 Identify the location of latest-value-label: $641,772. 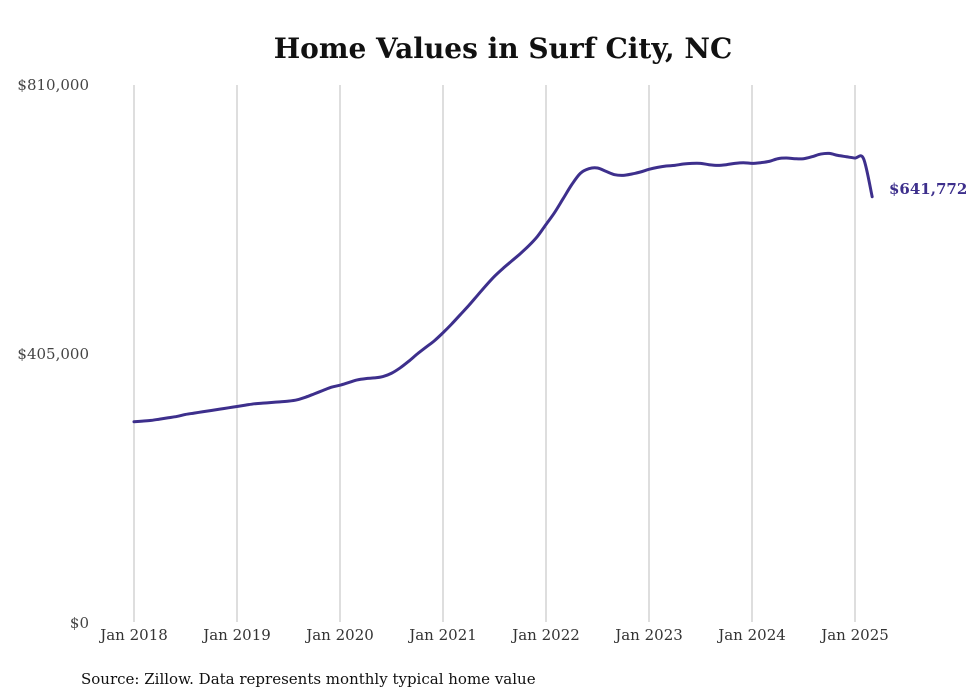
(928, 189).